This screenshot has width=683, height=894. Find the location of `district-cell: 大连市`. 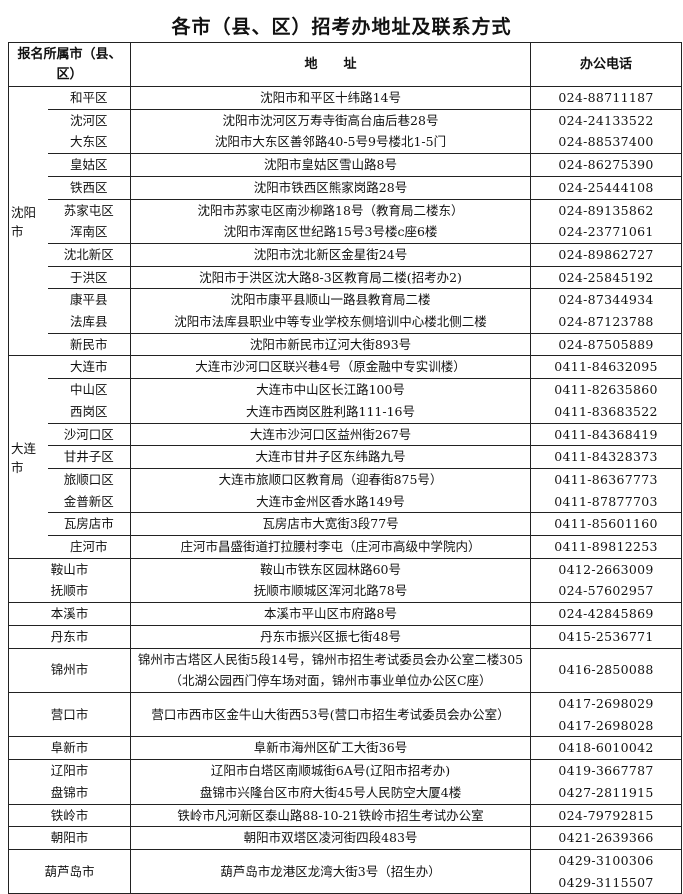

district-cell: 大连市 is located at coordinates (89, 367).